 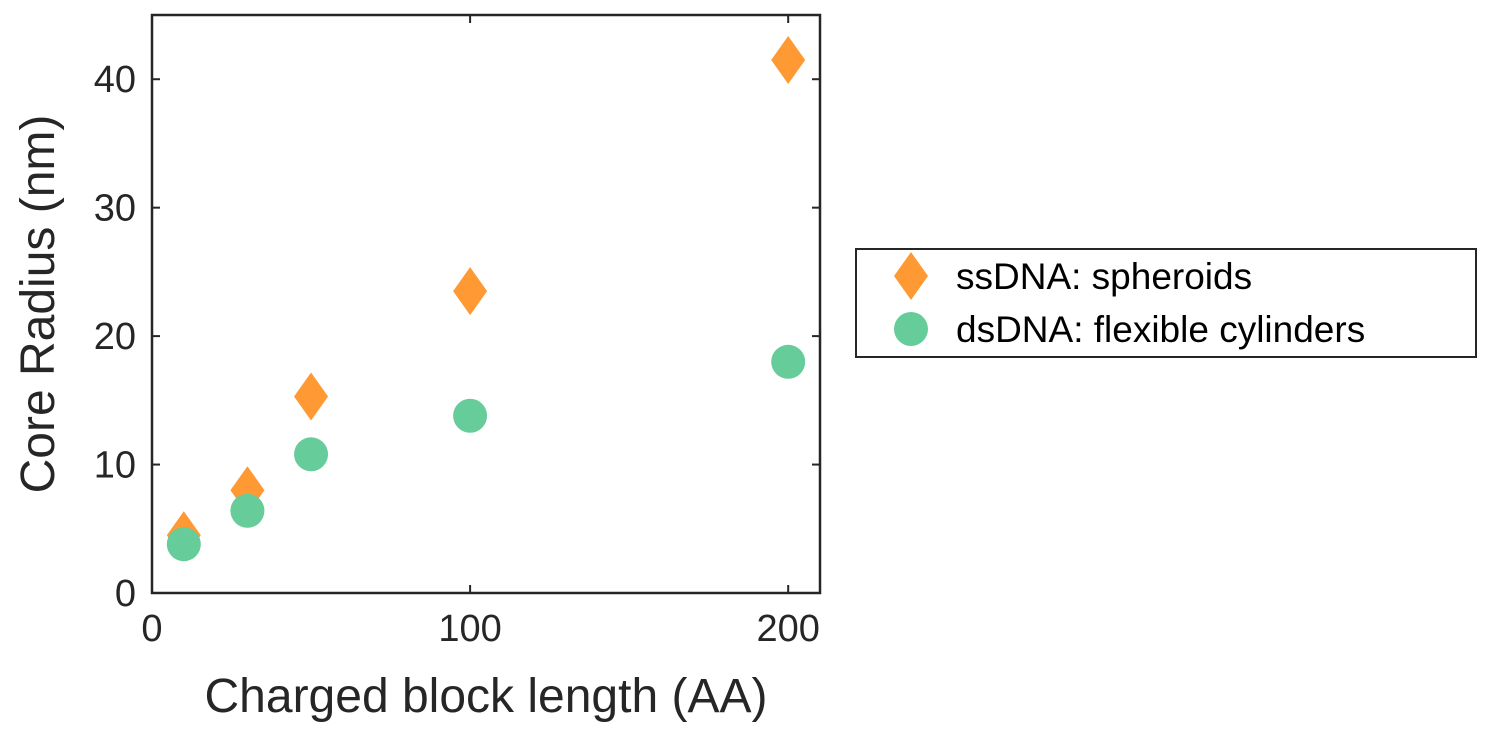 I want to click on x-tick-label: 200, so click(x=787, y=629).